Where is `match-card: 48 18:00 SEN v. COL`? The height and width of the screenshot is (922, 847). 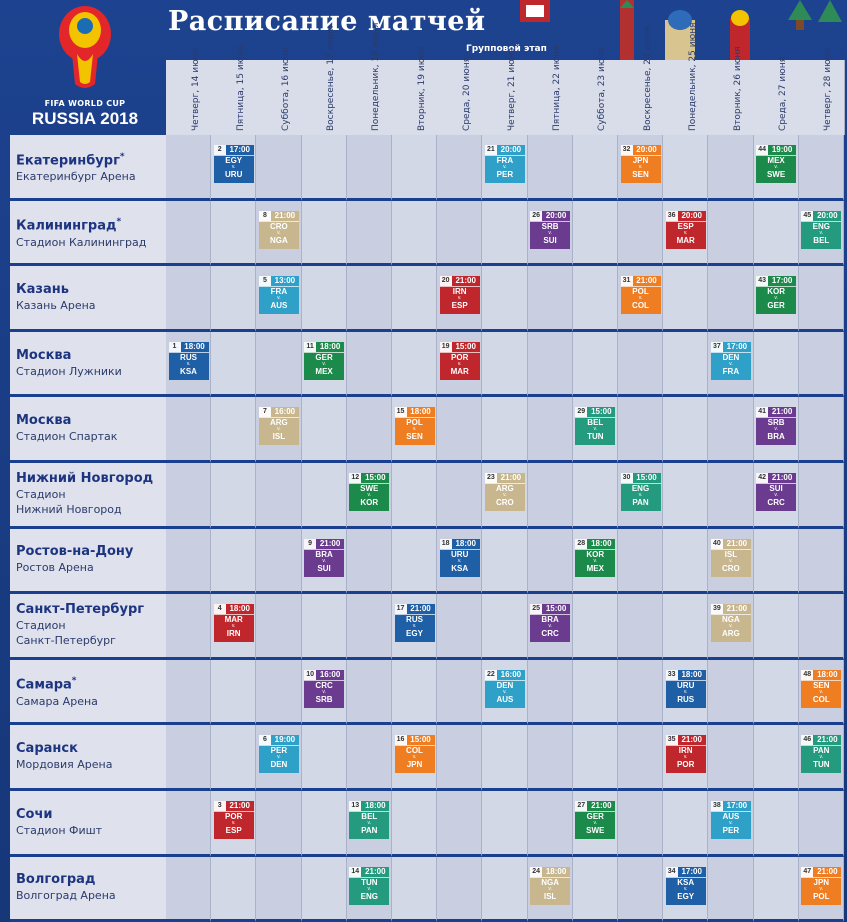 match-card: 48 18:00 SEN v. COL is located at coordinates (821, 688).